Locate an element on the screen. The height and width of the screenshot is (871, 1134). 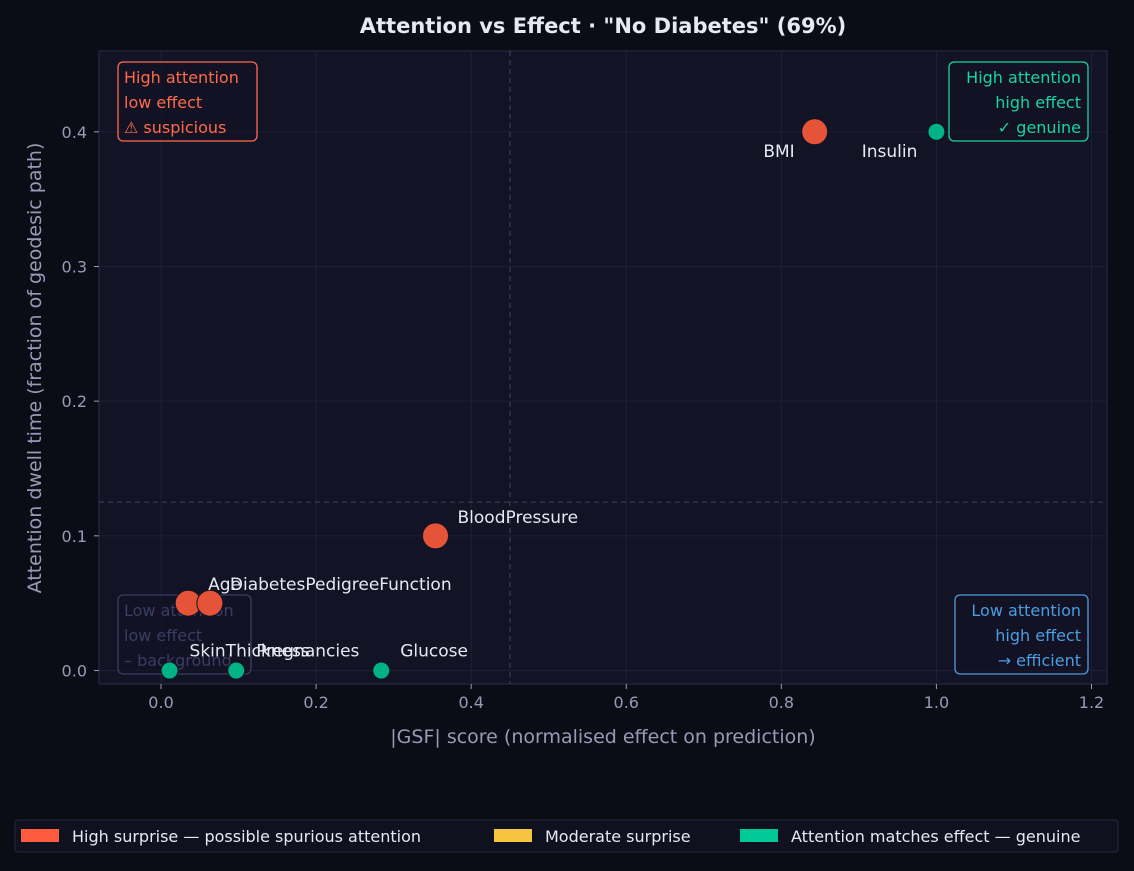
point-label: Insulin is located at coordinates (890, 152).